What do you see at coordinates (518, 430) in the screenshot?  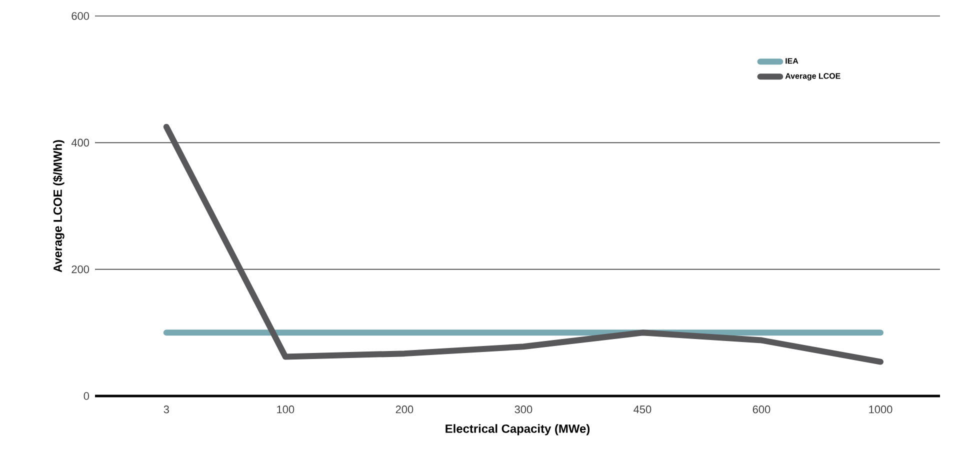 I see `x-axis-title: Electrical Capacity (MWe)` at bounding box center [518, 430].